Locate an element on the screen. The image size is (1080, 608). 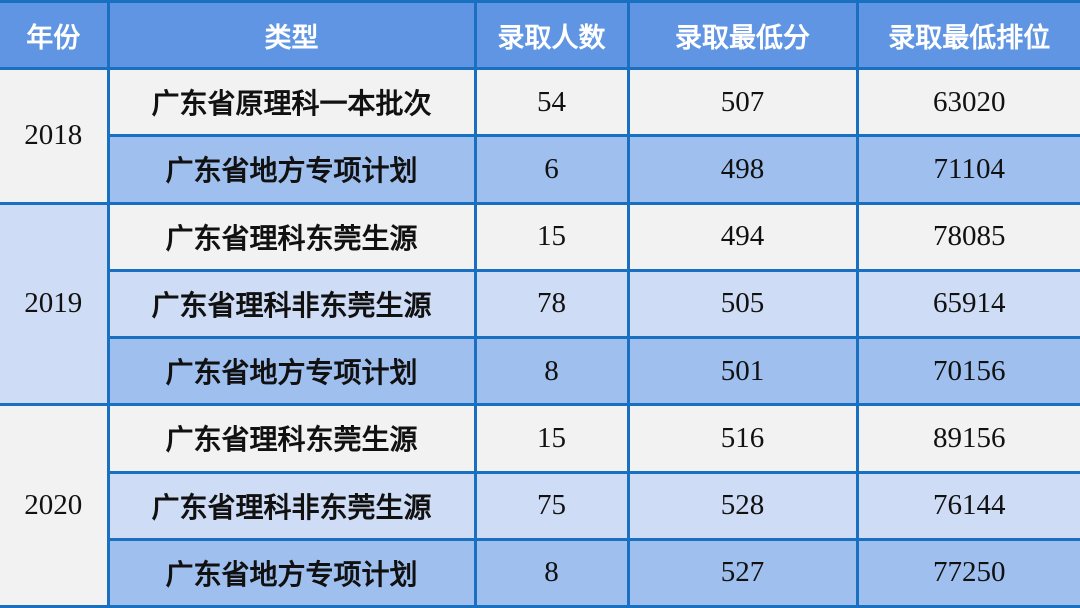
year-cell: 2018 is located at coordinates (55, 136).